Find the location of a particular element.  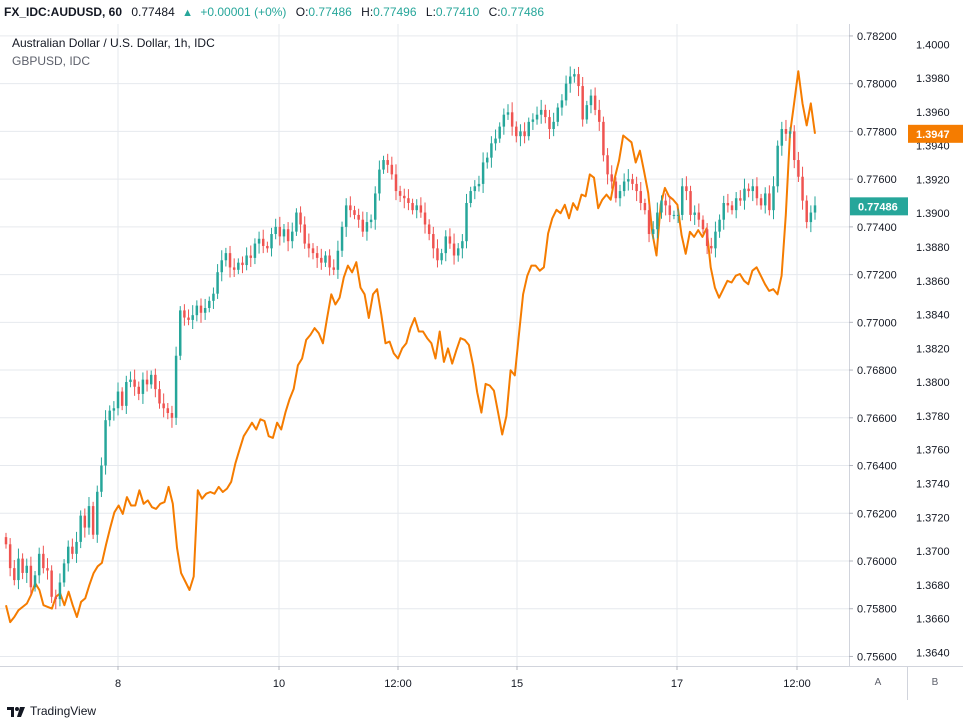

symbol-name: FX_IDC:AUDUSD, 60 is located at coordinates (63, 12).